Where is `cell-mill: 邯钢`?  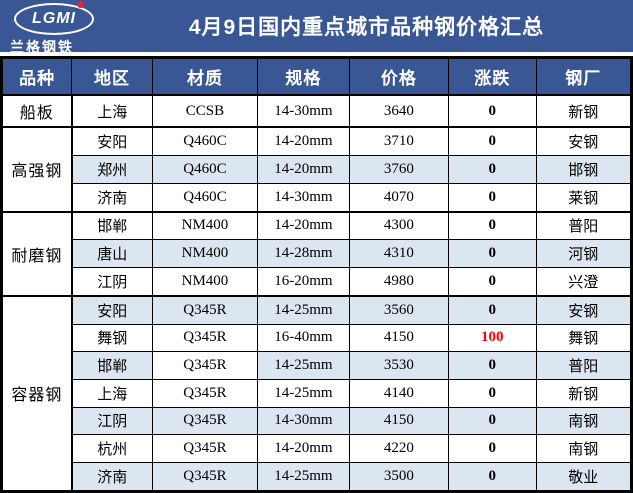 cell-mill: 邯钢 is located at coordinates (583, 169).